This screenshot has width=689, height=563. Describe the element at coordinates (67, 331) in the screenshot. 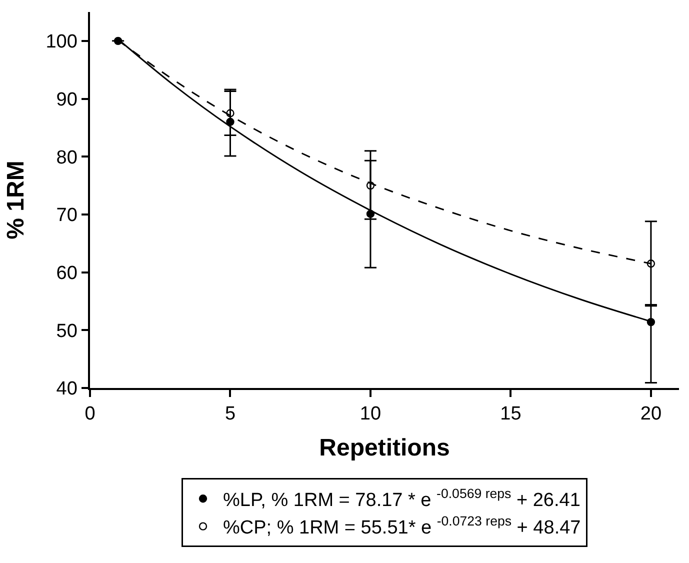

I see `y-tick-label: 50` at that location.